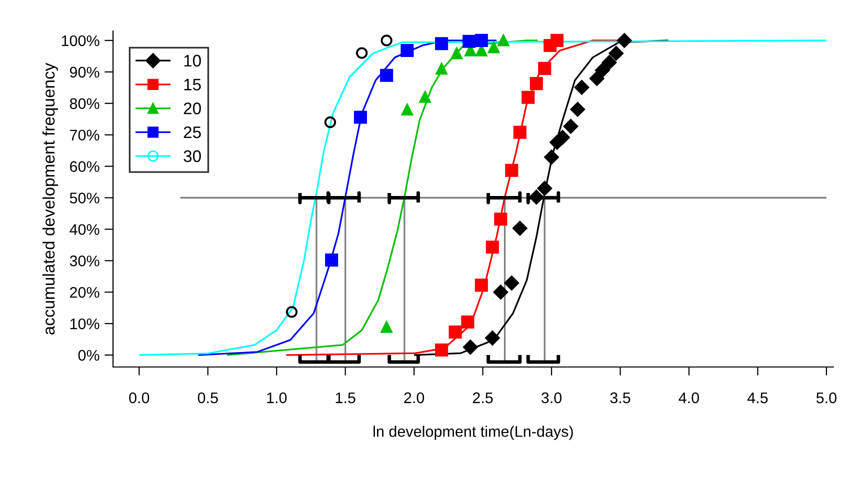 This screenshot has height=487, width=846. Describe the element at coordinates (192, 84) in the screenshot. I see `legend-label: 15` at that location.